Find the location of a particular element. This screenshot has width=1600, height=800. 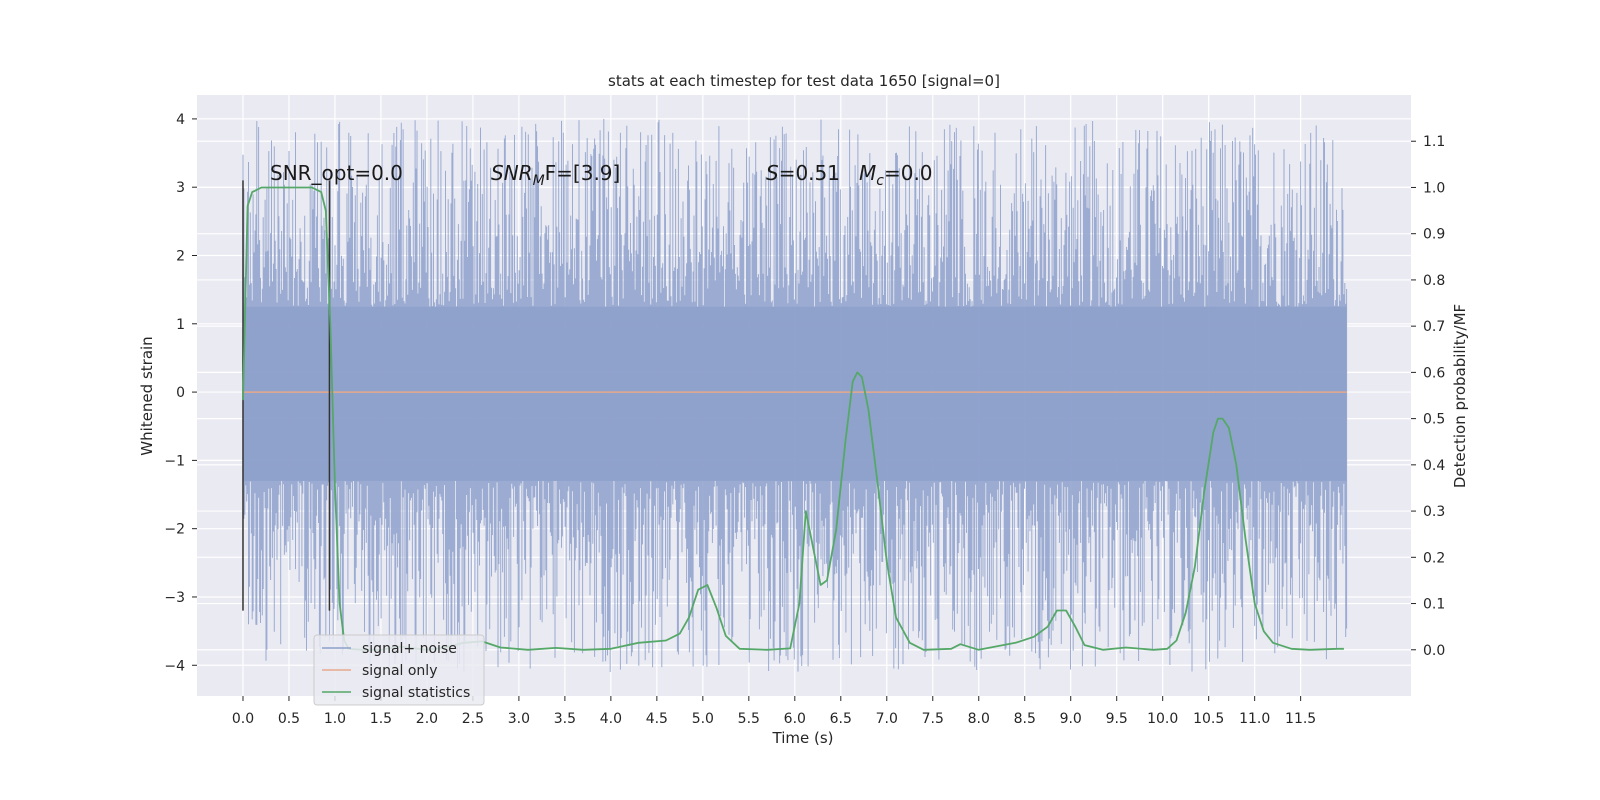

x-tick-label: 0.0 is located at coordinates (243, 719).